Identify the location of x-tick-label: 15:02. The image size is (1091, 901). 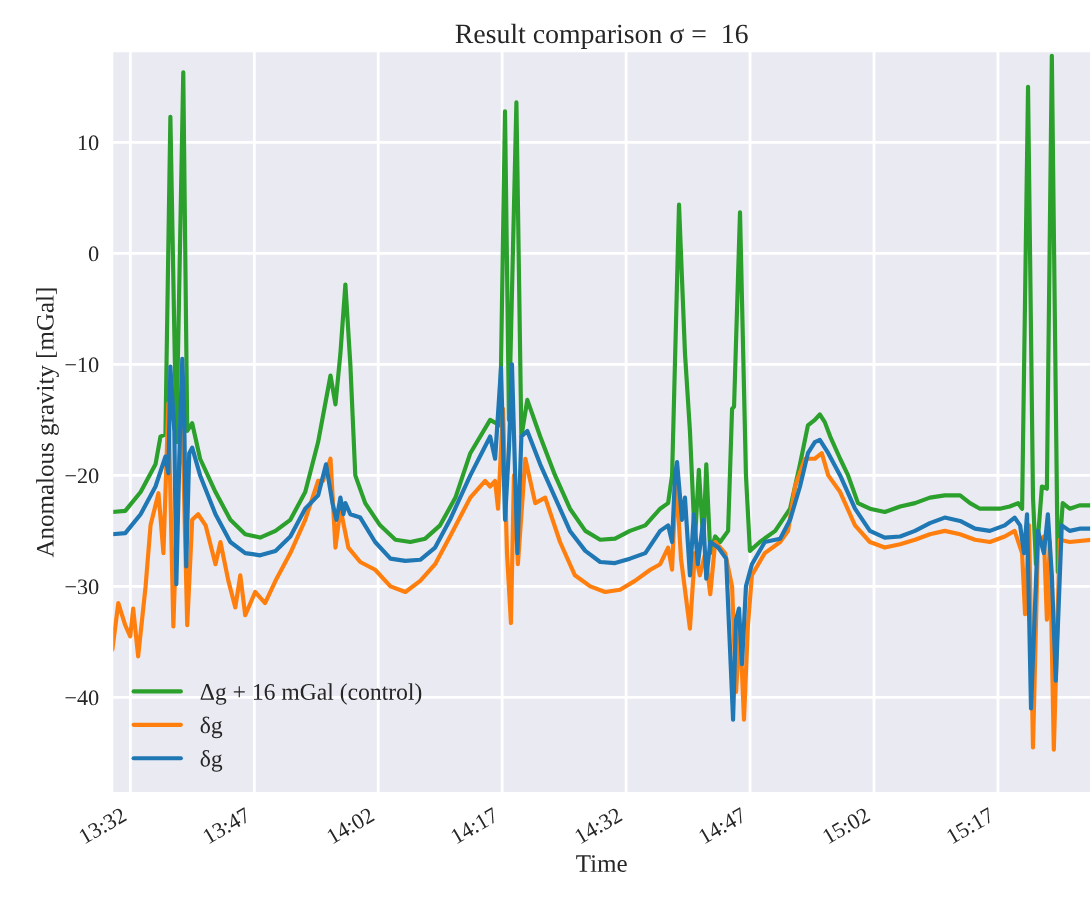
(846, 826).